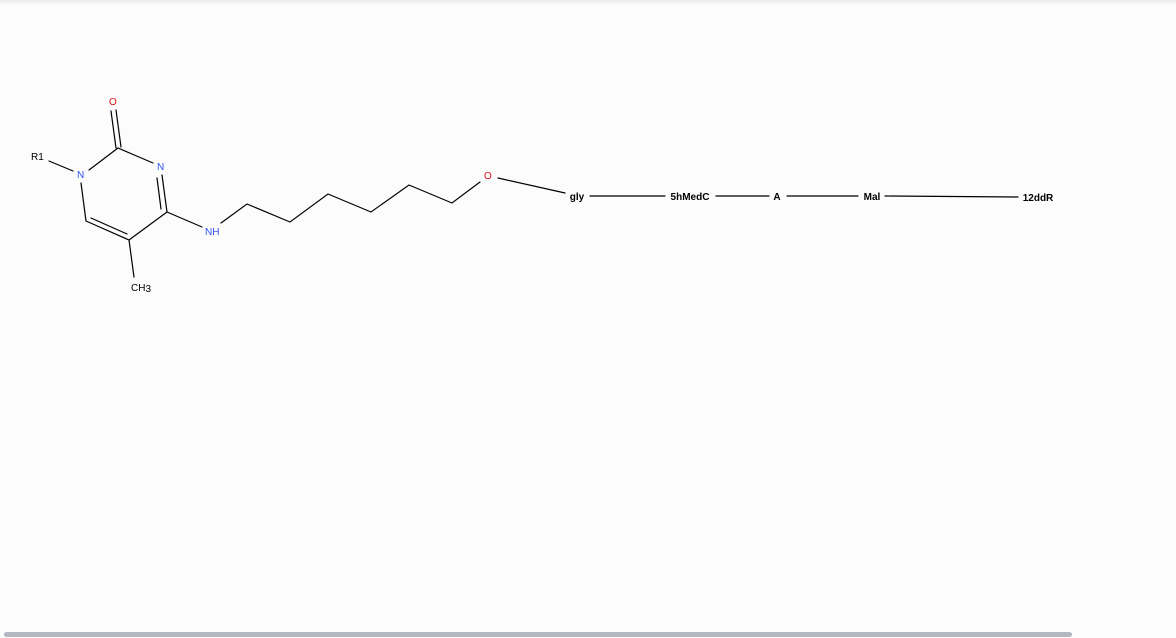 The width and height of the screenshot is (1176, 638). Describe the element at coordinates (159, 193) in the screenshot. I see `bond-n3-c4-b` at that location.